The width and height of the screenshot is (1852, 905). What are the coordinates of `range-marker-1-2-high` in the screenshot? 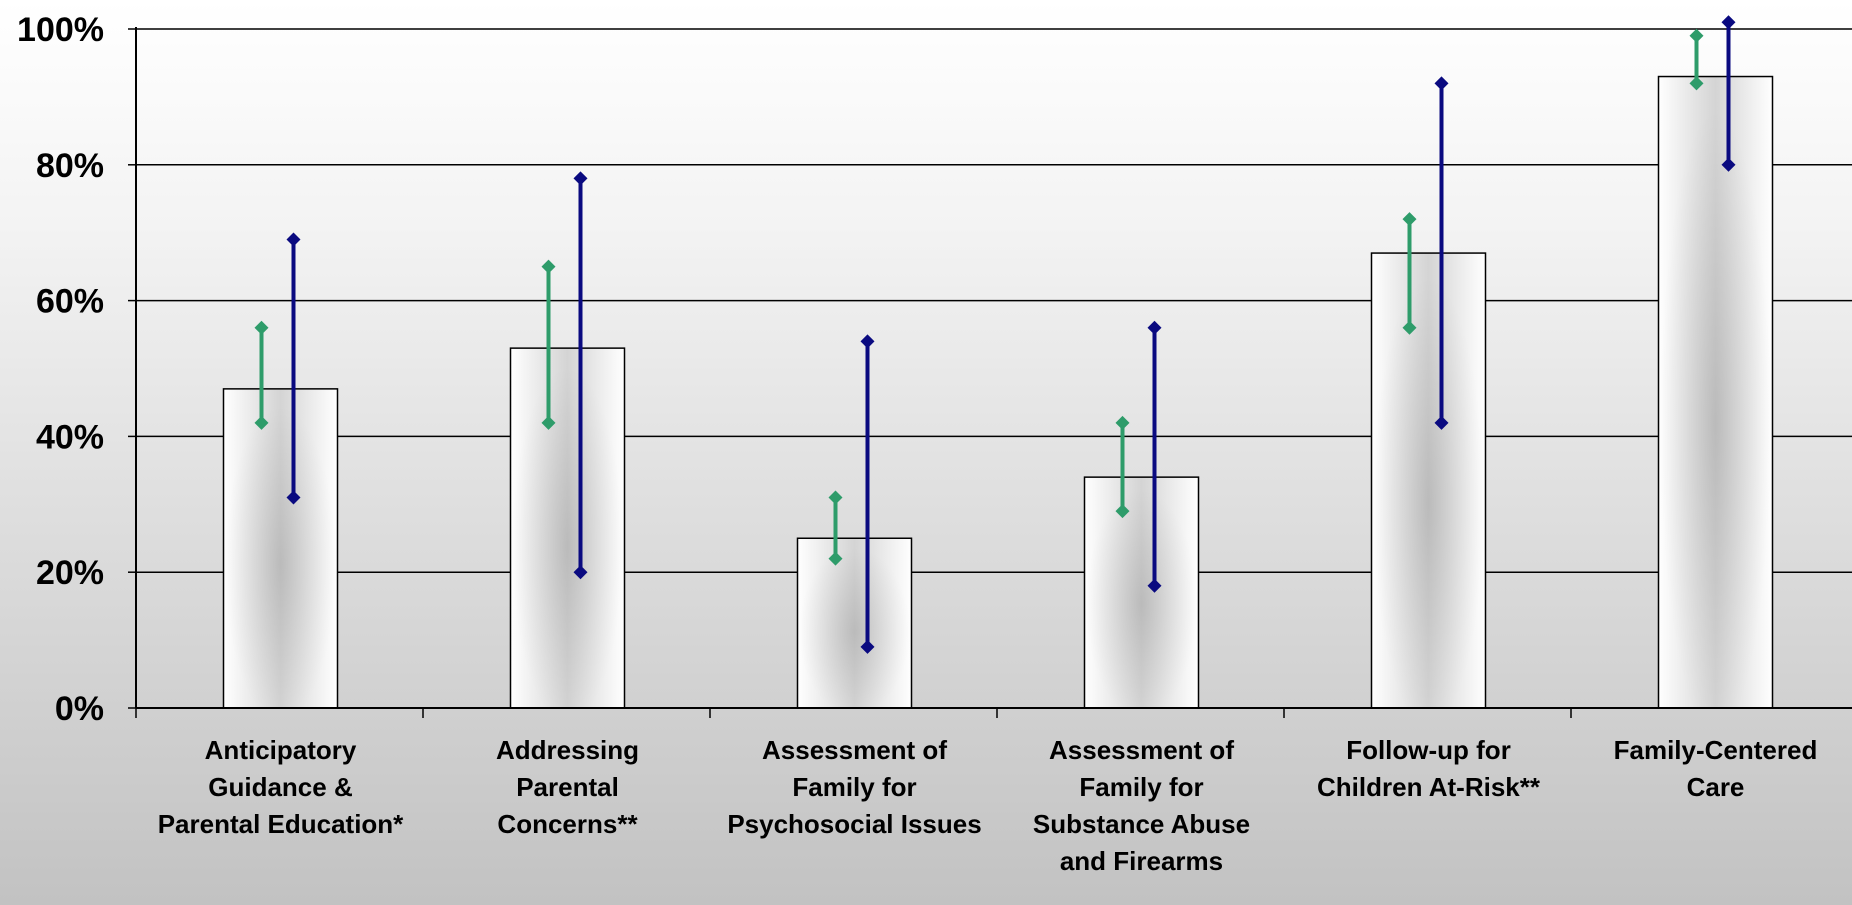 It's located at (867, 341).